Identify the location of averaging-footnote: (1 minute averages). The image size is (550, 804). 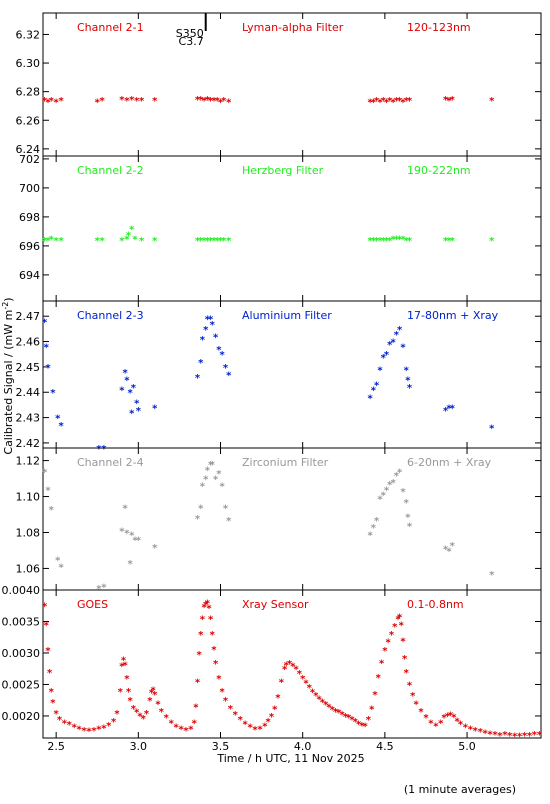
(460, 789).